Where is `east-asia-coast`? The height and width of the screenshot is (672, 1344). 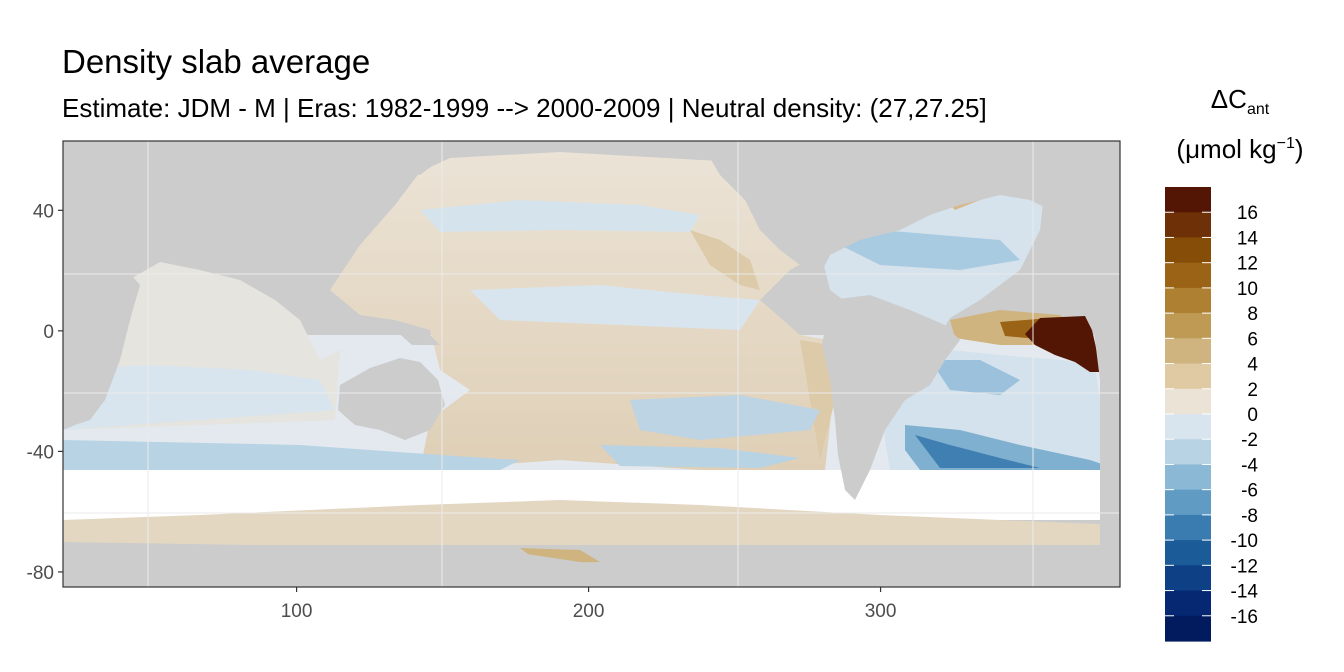 east-asia-coast is located at coordinates (422, 158).